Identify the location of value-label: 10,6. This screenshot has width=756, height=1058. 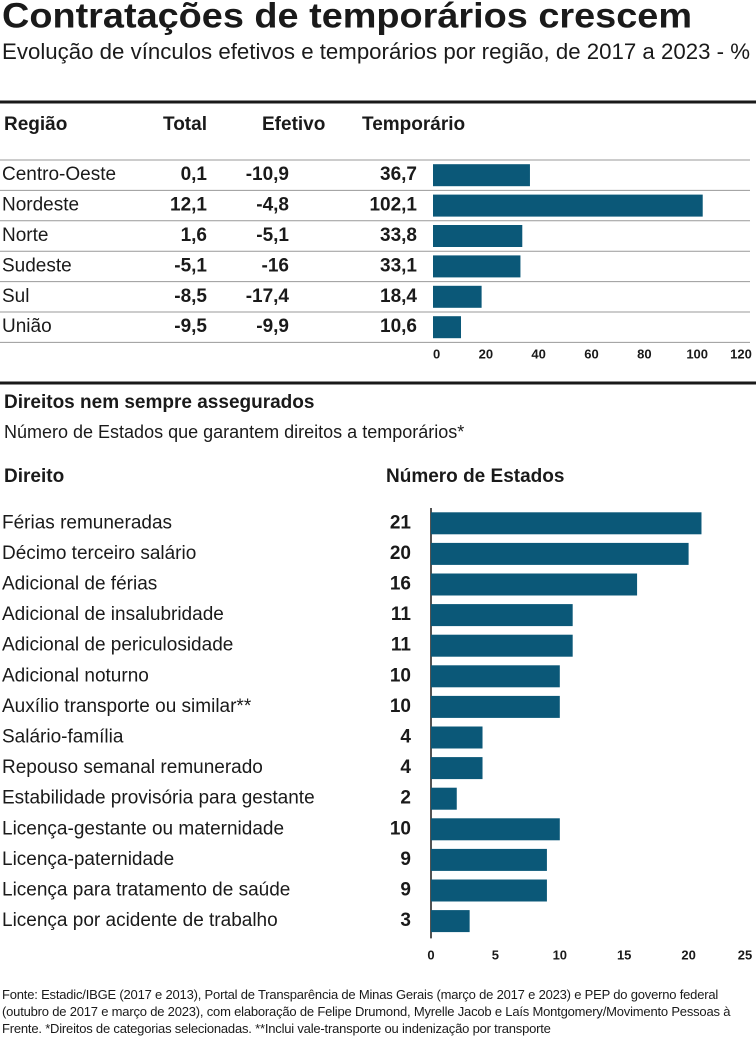
(398, 326).